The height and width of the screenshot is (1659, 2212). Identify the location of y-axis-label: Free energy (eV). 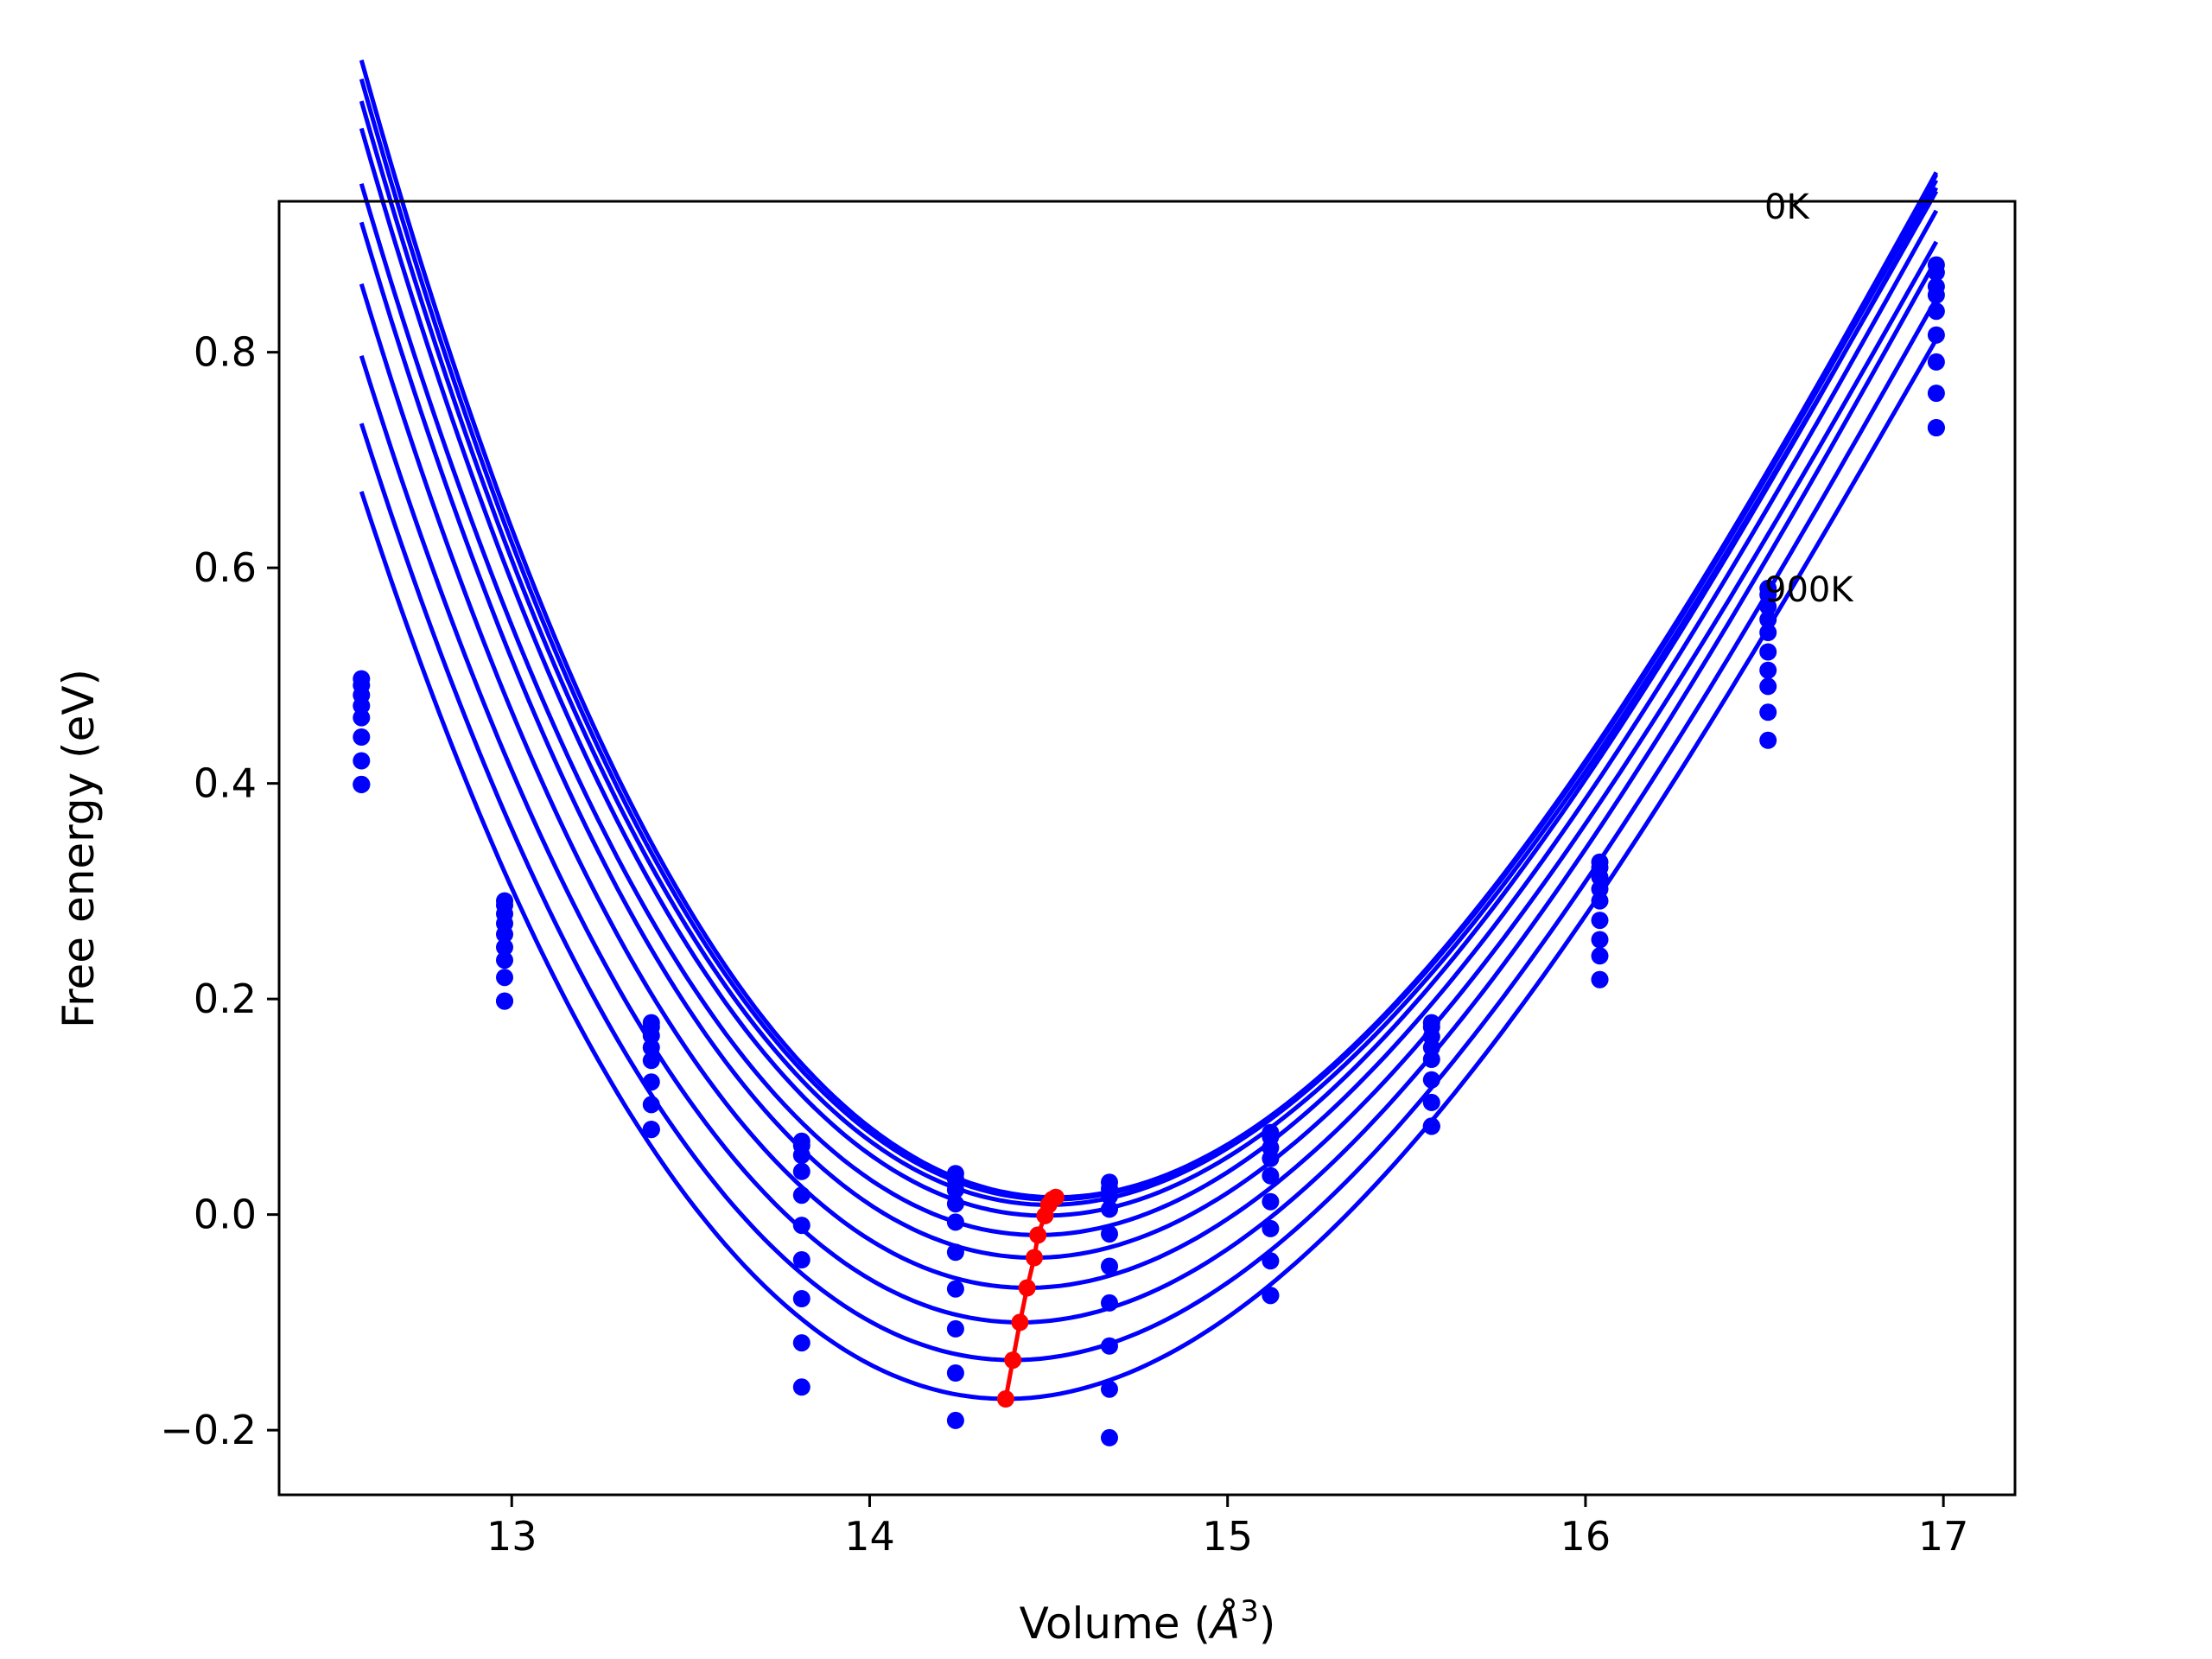
(79, 848).